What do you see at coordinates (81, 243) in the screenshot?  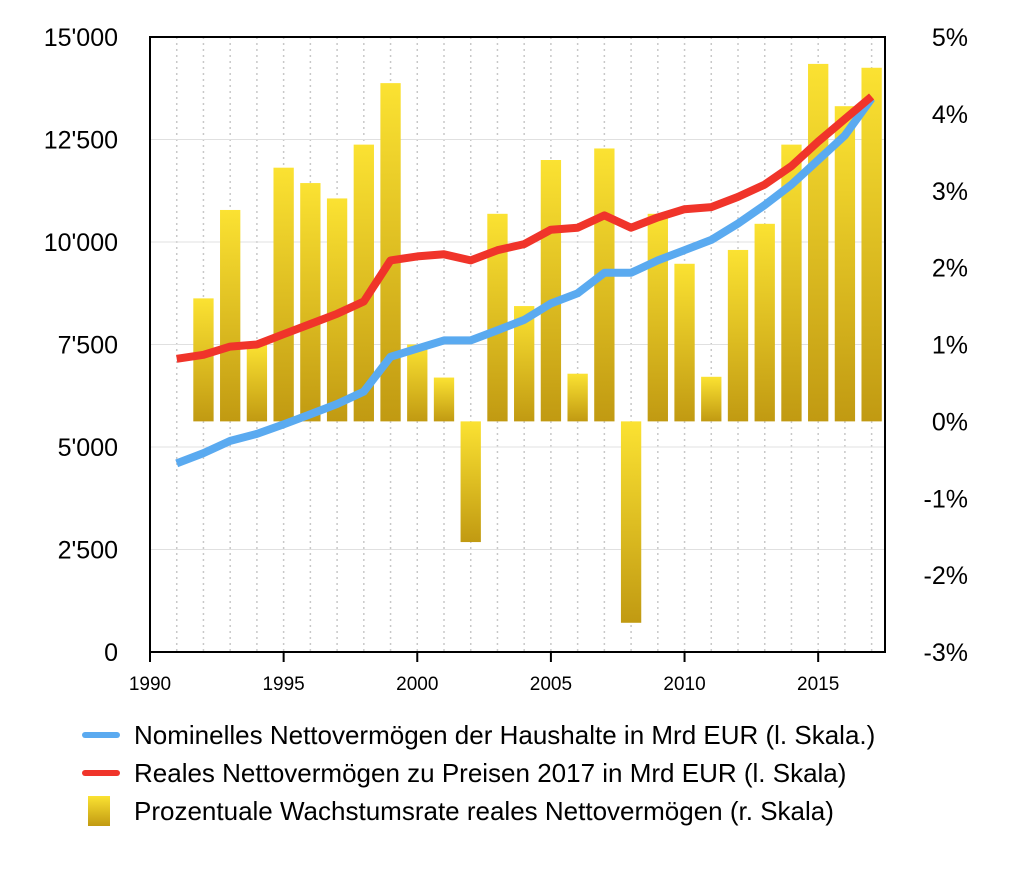 I see `y-left-tick-label: 10'000` at bounding box center [81, 243].